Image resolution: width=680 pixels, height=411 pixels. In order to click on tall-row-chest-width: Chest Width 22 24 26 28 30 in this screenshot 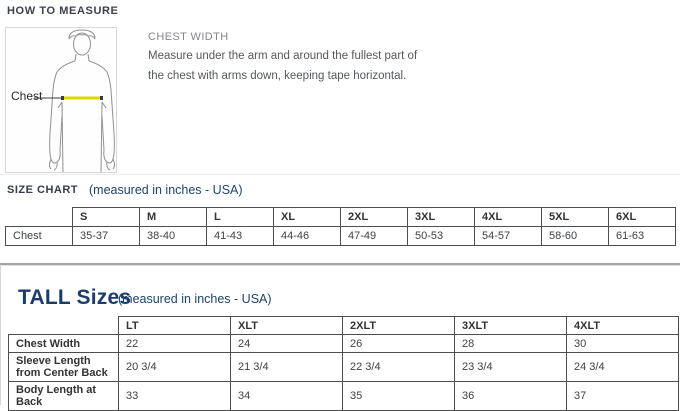, I will do `click(343, 343)`.